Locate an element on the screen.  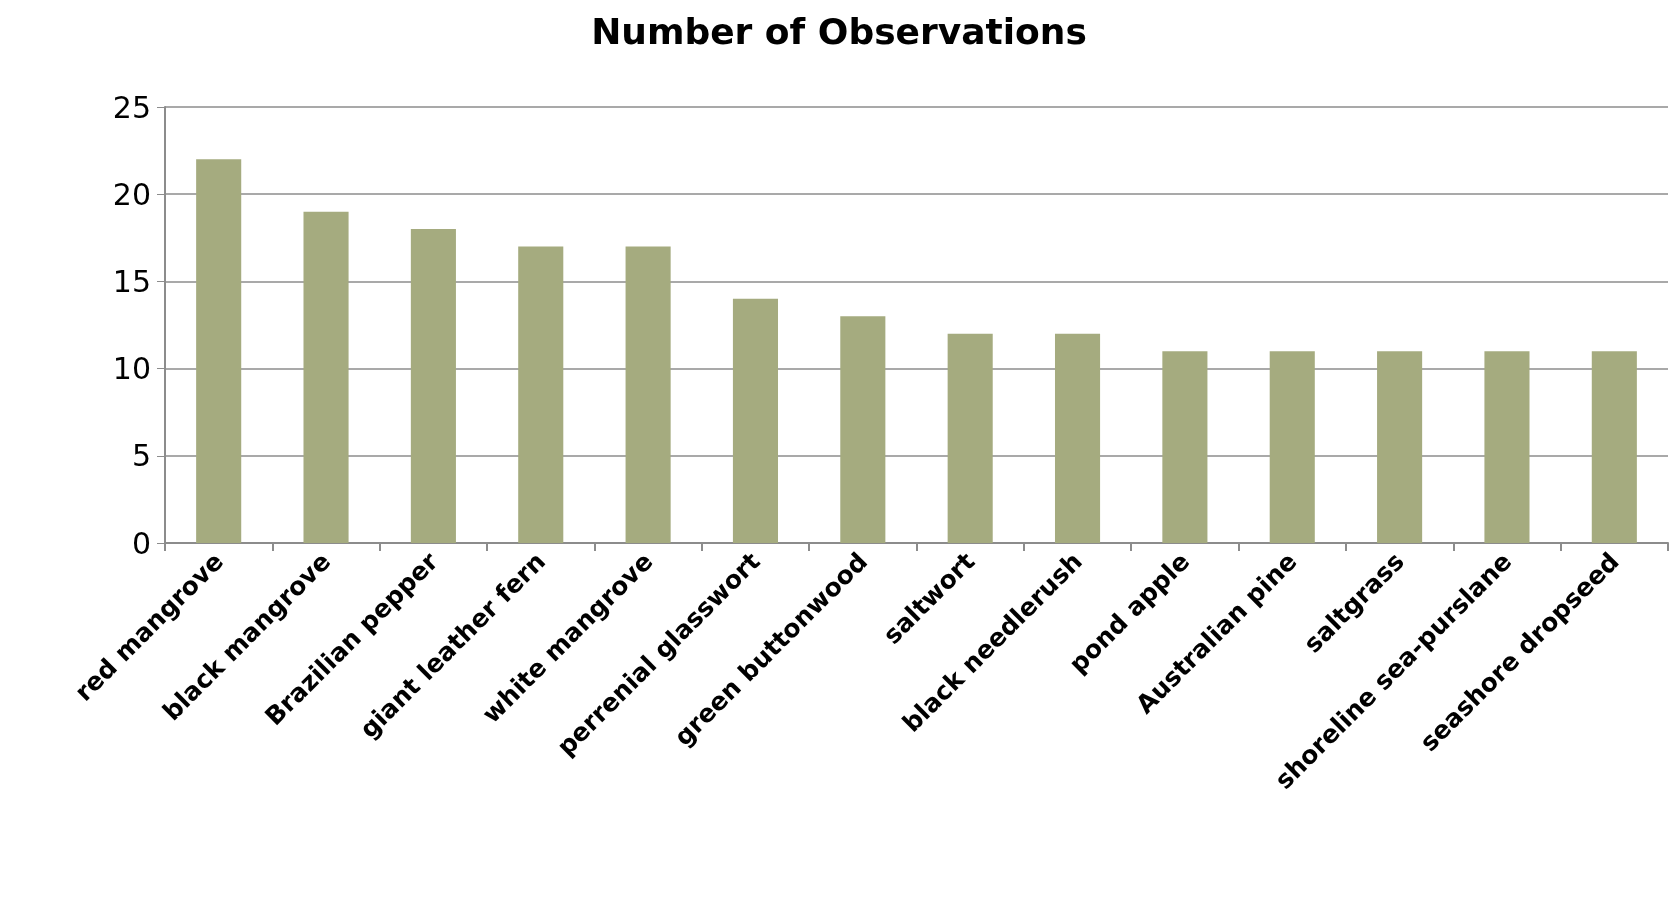
y-tick-label: 25 is located at coordinates (131, 107).